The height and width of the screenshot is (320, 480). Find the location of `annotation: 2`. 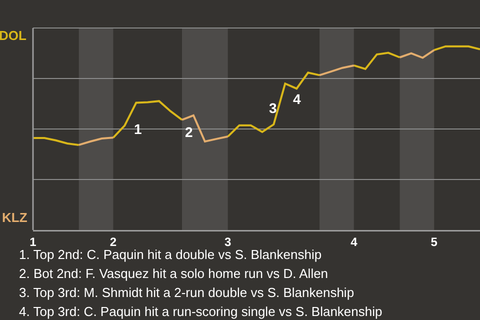

annotation: 2 is located at coordinates (189, 132).